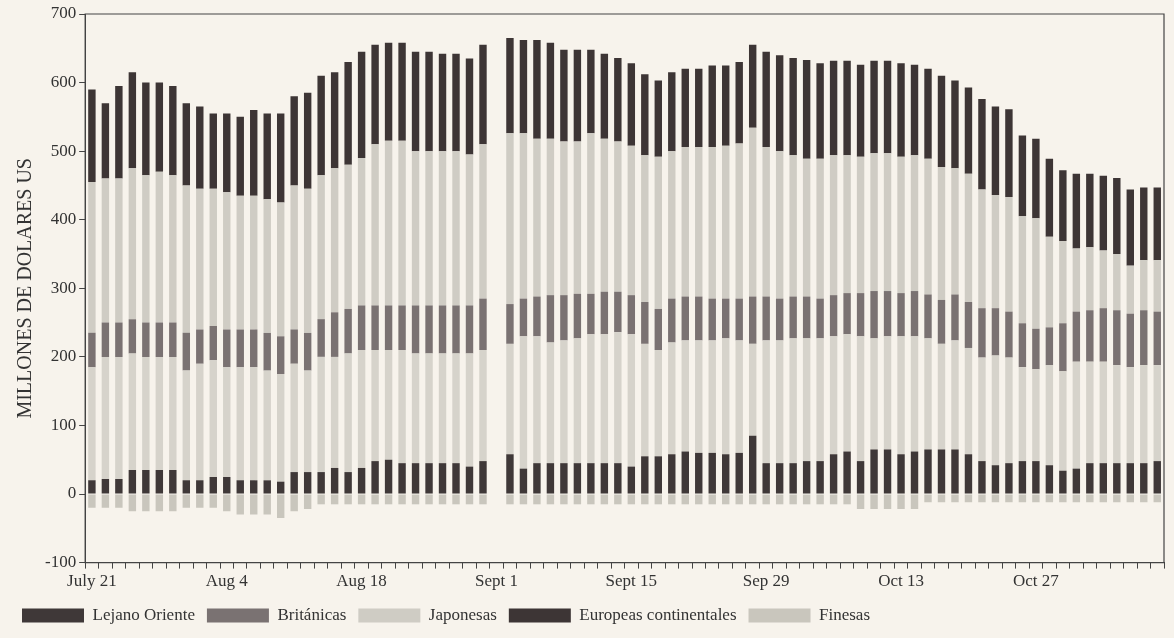 This screenshot has width=1174, height=638. Describe the element at coordinates (227, 581) in the screenshot. I see `x-tick-label: Aug 4` at that location.